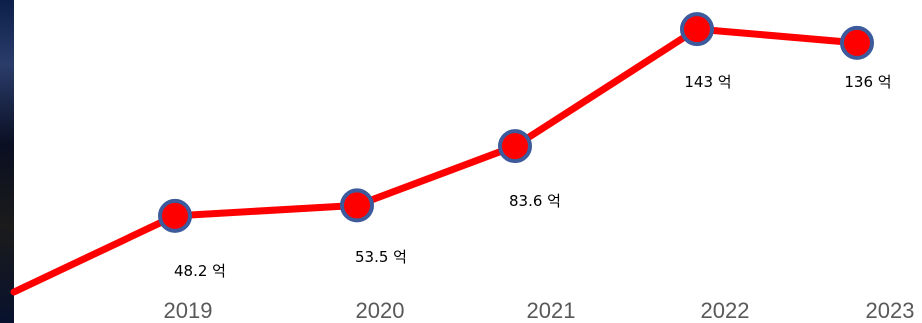 The height and width of the screenshot is (323, 922). Describe the element at coordinates (7, 161) in the screenshot. I see `background-image-strip` at that location.